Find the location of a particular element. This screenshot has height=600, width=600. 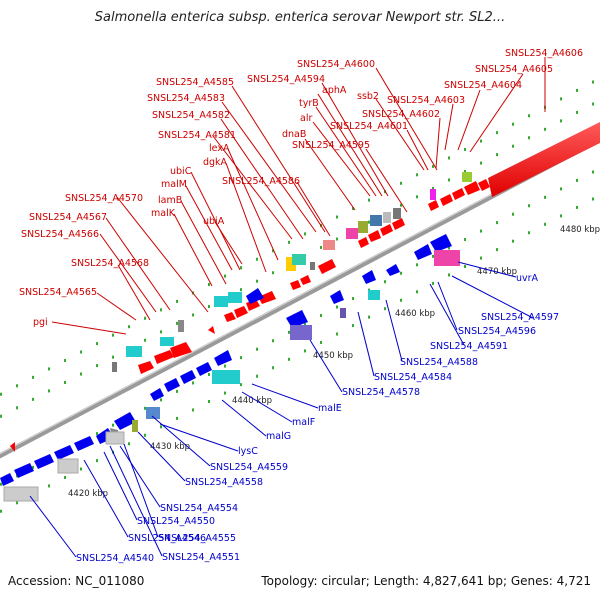

gene-label: SNSL254_A4565 is located at coordinates (58, 292).